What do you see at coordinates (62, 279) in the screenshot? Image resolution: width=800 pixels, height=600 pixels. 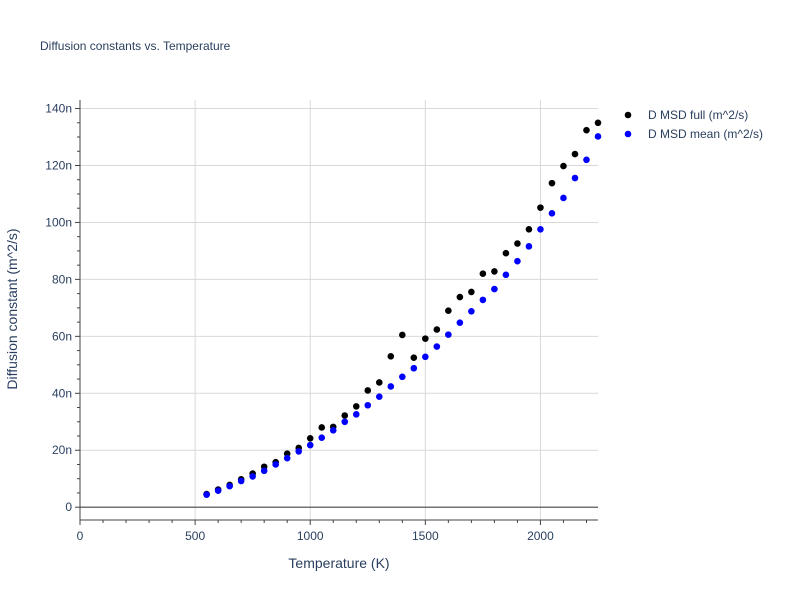 I see `y-tick-label: 80n` at bounding box center [62, 279].